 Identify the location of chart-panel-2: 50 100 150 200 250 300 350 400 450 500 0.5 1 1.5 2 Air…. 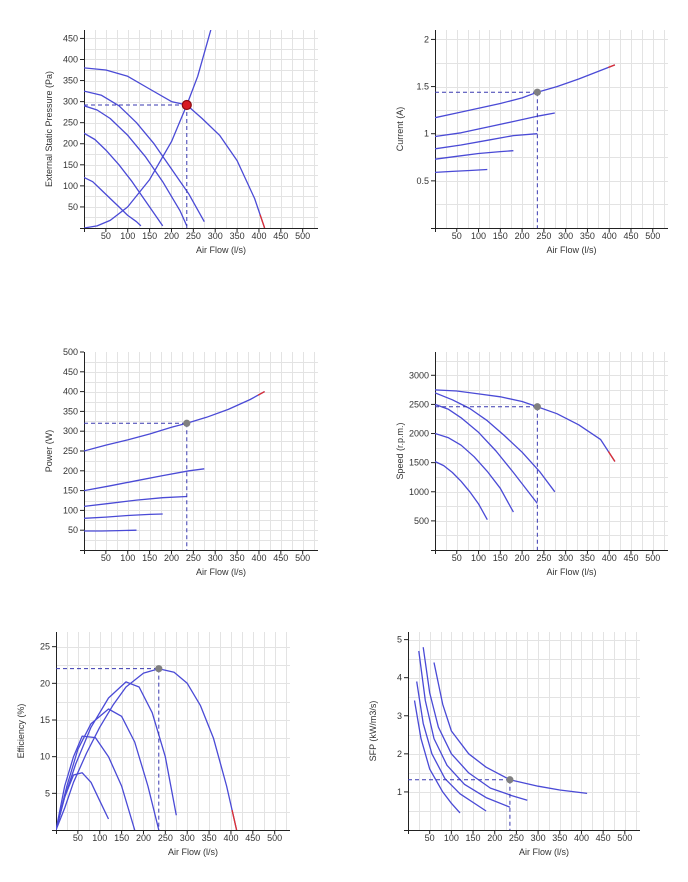
(531, 142).